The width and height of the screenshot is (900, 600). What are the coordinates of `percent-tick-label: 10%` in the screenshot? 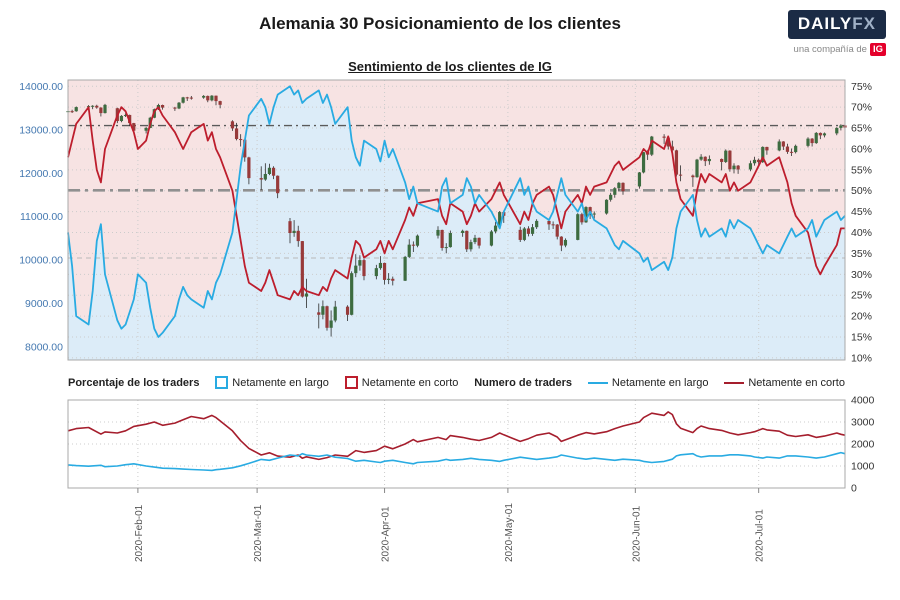 It's located at (861, 358).